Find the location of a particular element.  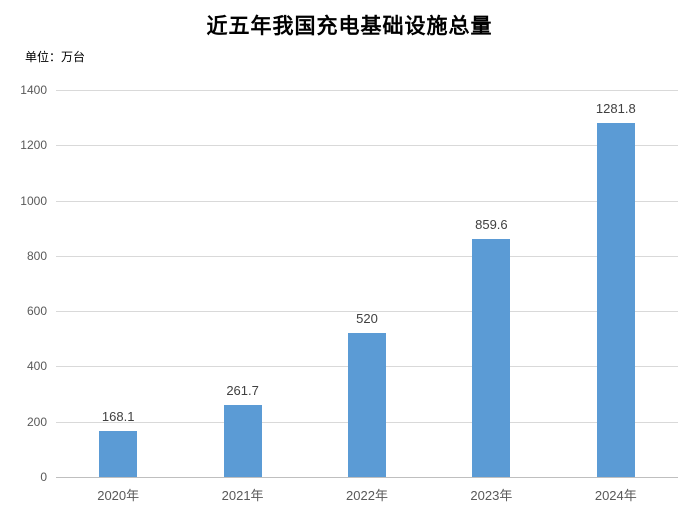

x-tick-label: 2023年 is located at coordinates (491, 495).